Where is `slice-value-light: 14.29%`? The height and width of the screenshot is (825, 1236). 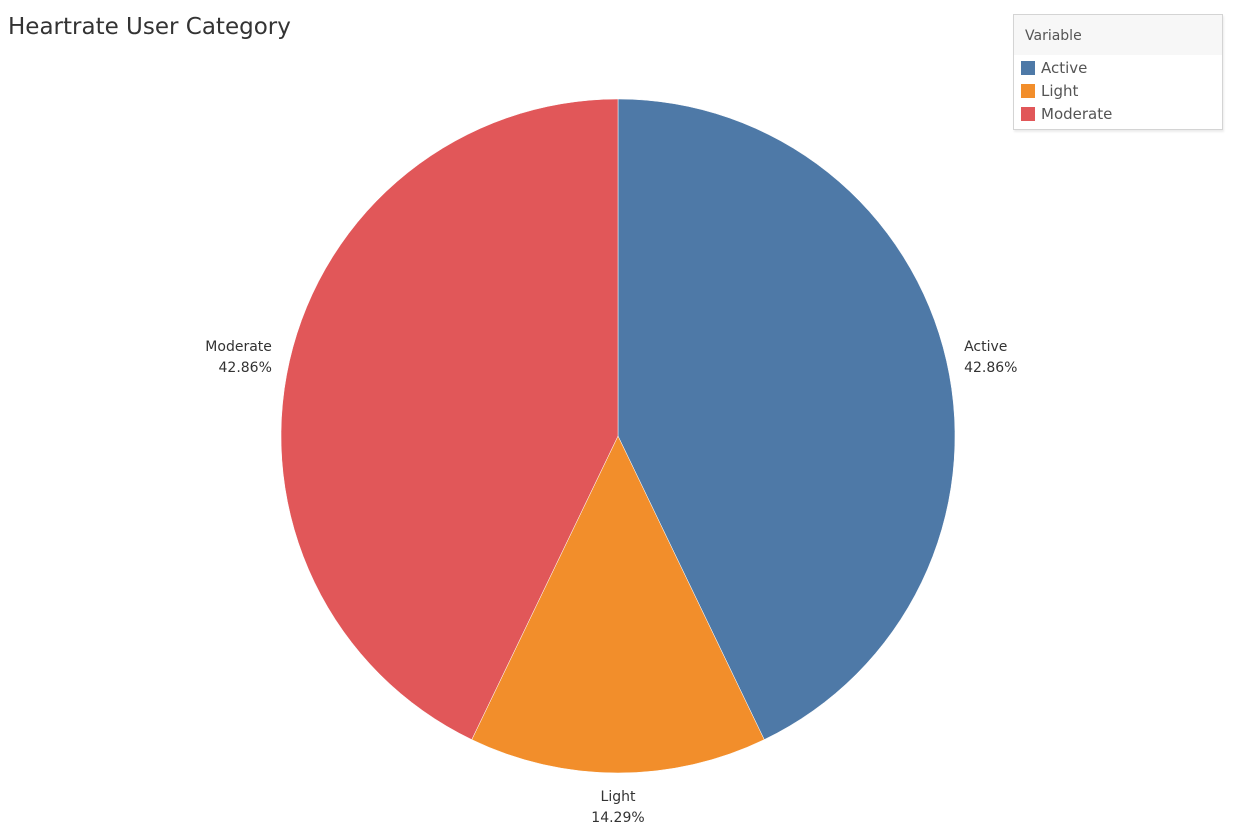 slice-value-light: 14.29% is located at coordinates (617, 817).